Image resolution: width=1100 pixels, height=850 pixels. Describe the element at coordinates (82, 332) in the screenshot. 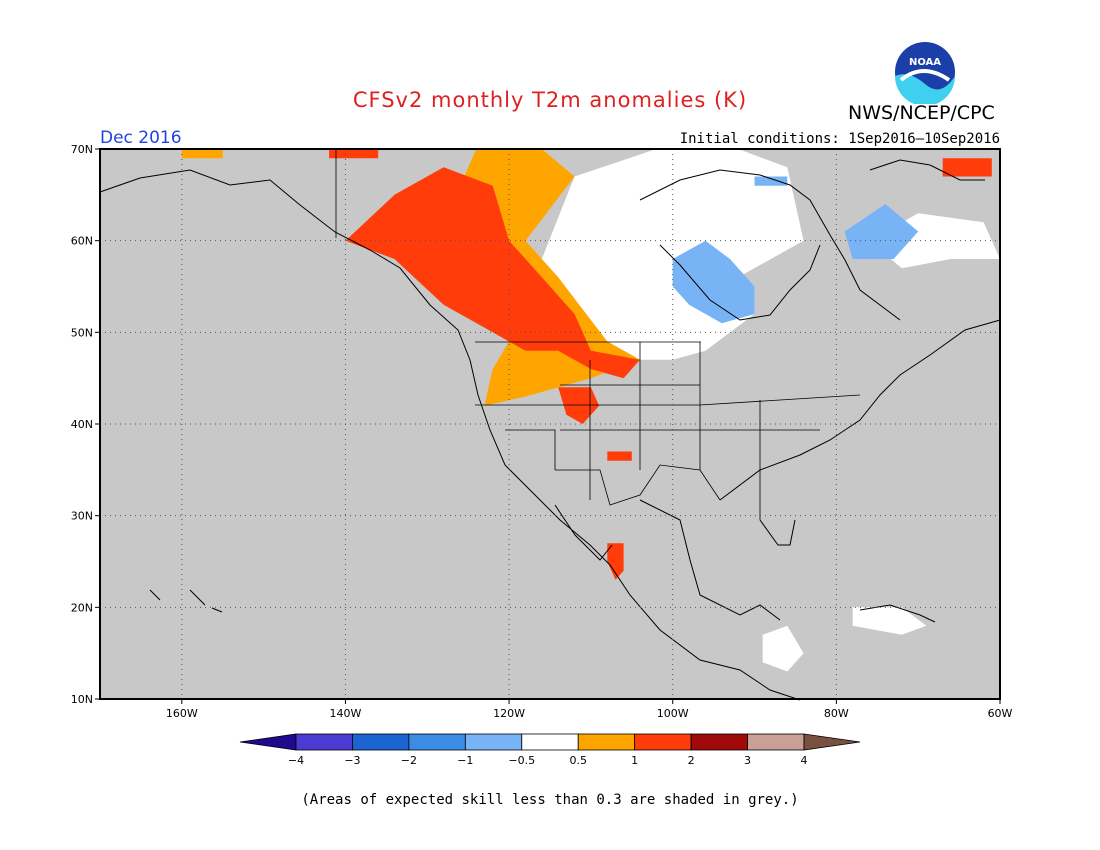

I see `lat-tick-label: 50N` at that location.